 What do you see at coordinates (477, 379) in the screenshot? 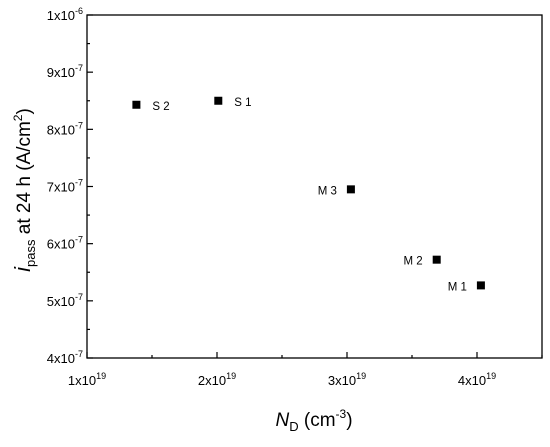
I see `x-tick-label: 4x10¹⁹` at bounding box center [477, 379].